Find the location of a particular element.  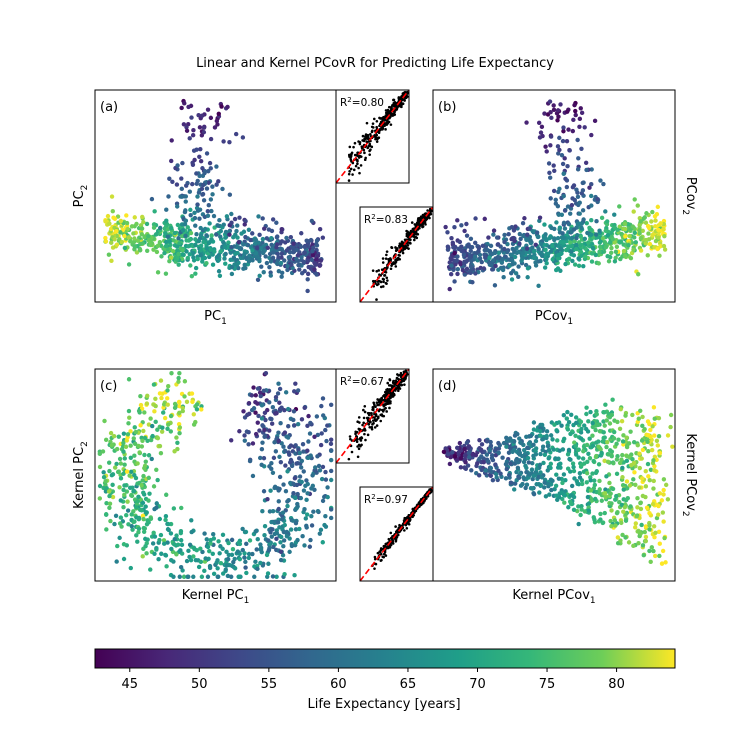

colorbar-label: Life Expectancy [years] is located at coordinates (383, 704).